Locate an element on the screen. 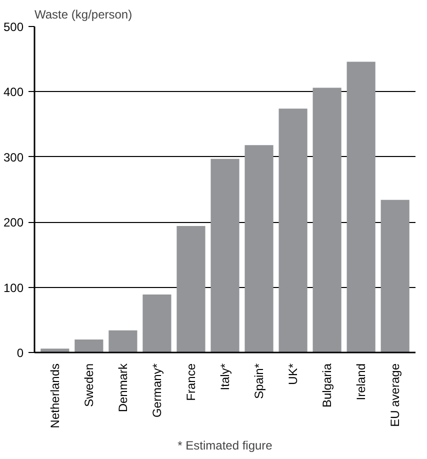  x-tick-label: Sweden is located at coordinates (89, 385).